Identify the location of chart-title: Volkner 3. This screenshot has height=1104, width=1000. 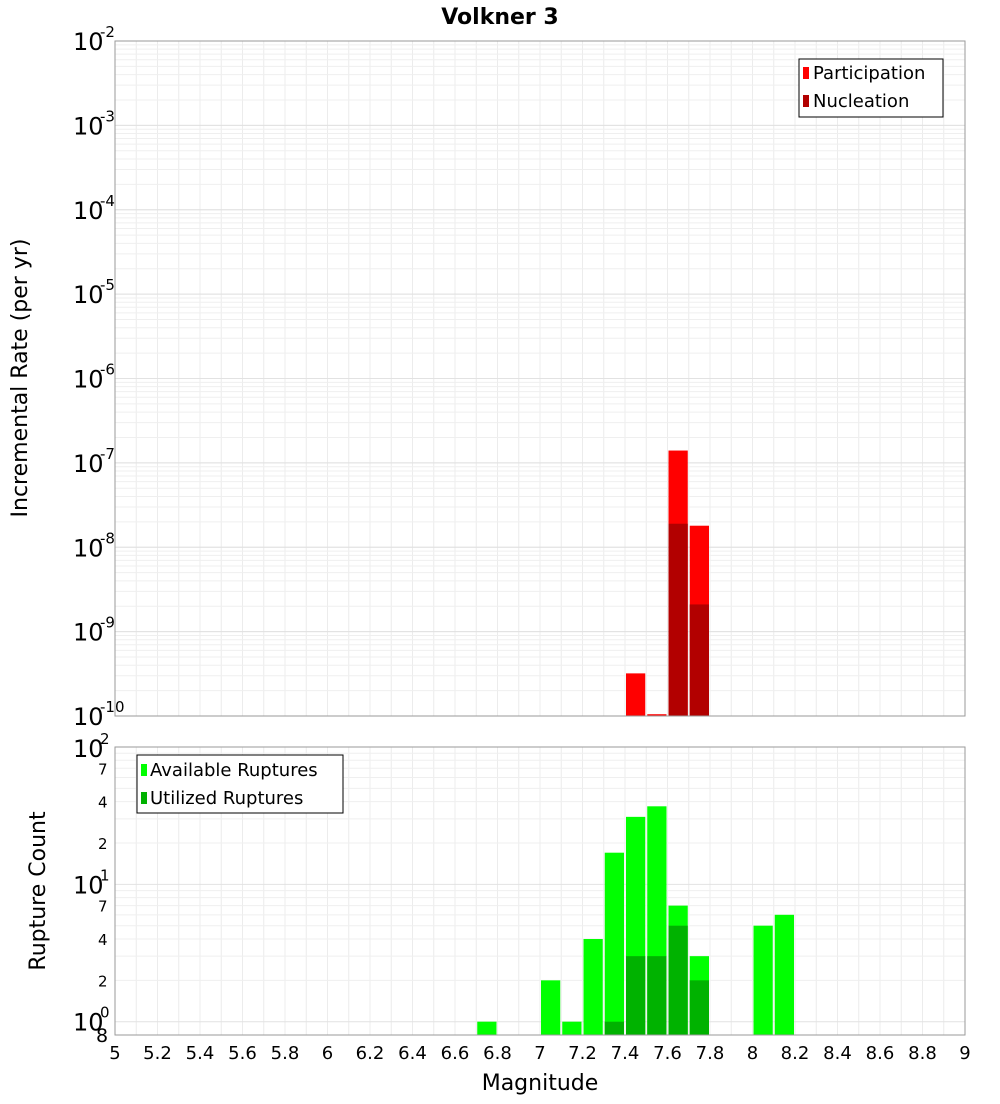
(500, 17).